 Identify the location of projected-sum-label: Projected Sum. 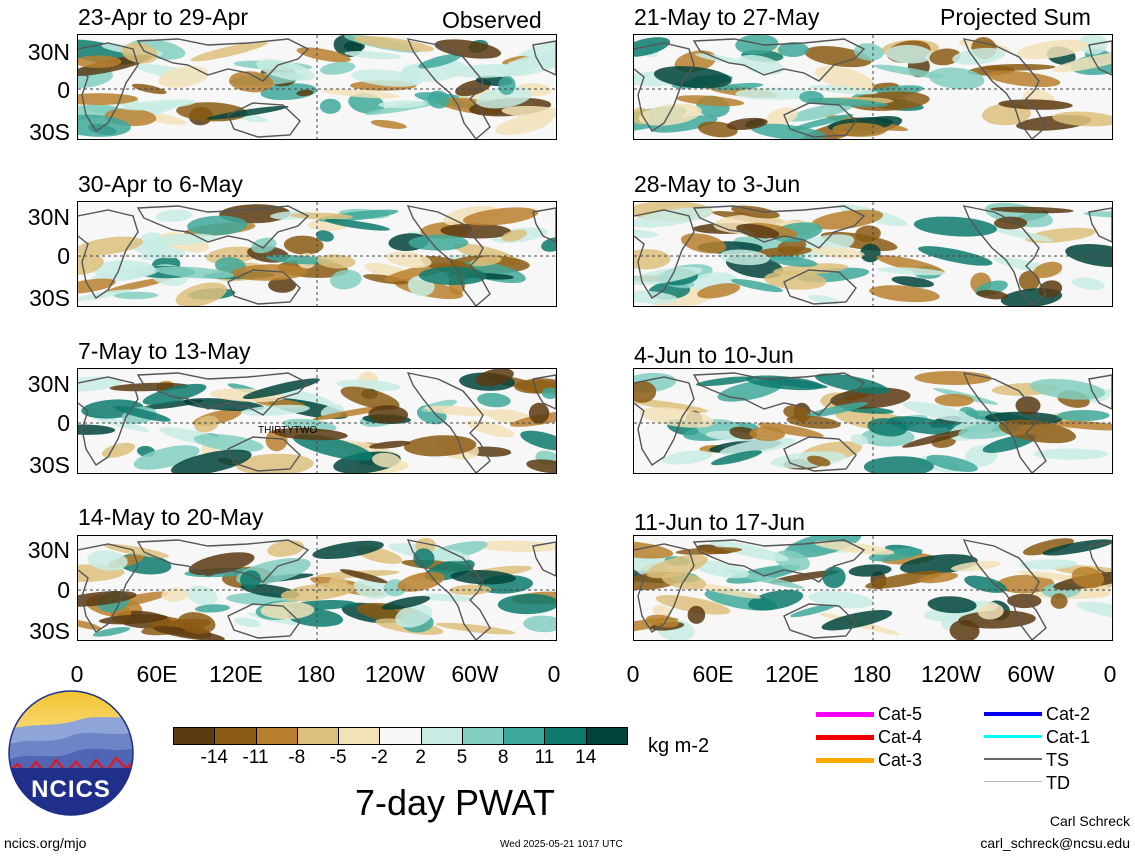
(1015, 17).